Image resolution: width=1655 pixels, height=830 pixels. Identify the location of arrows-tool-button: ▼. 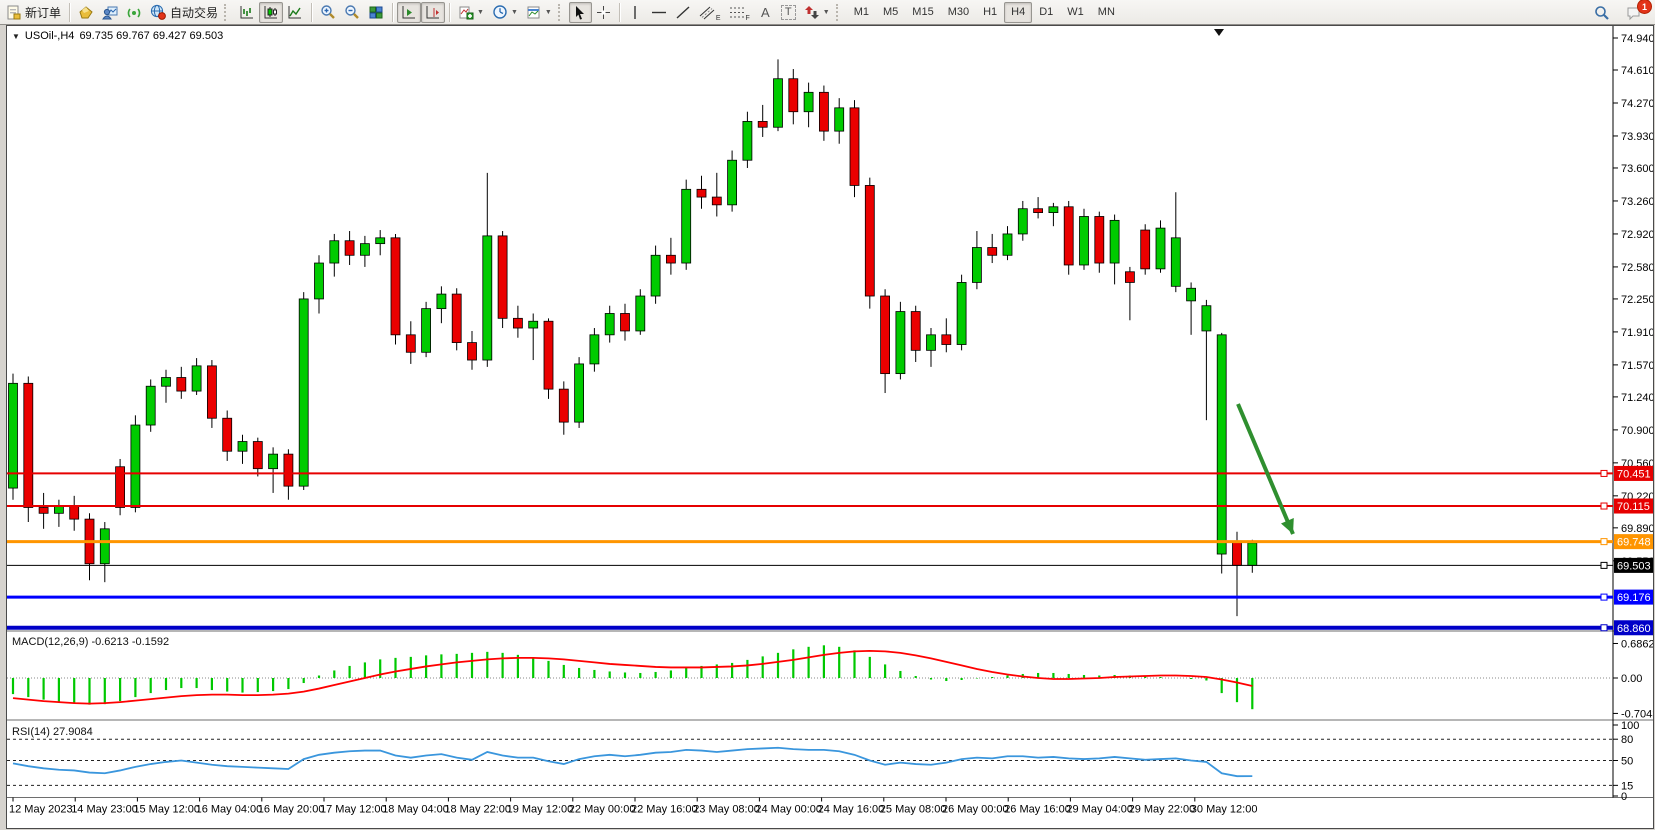
(817, 12).